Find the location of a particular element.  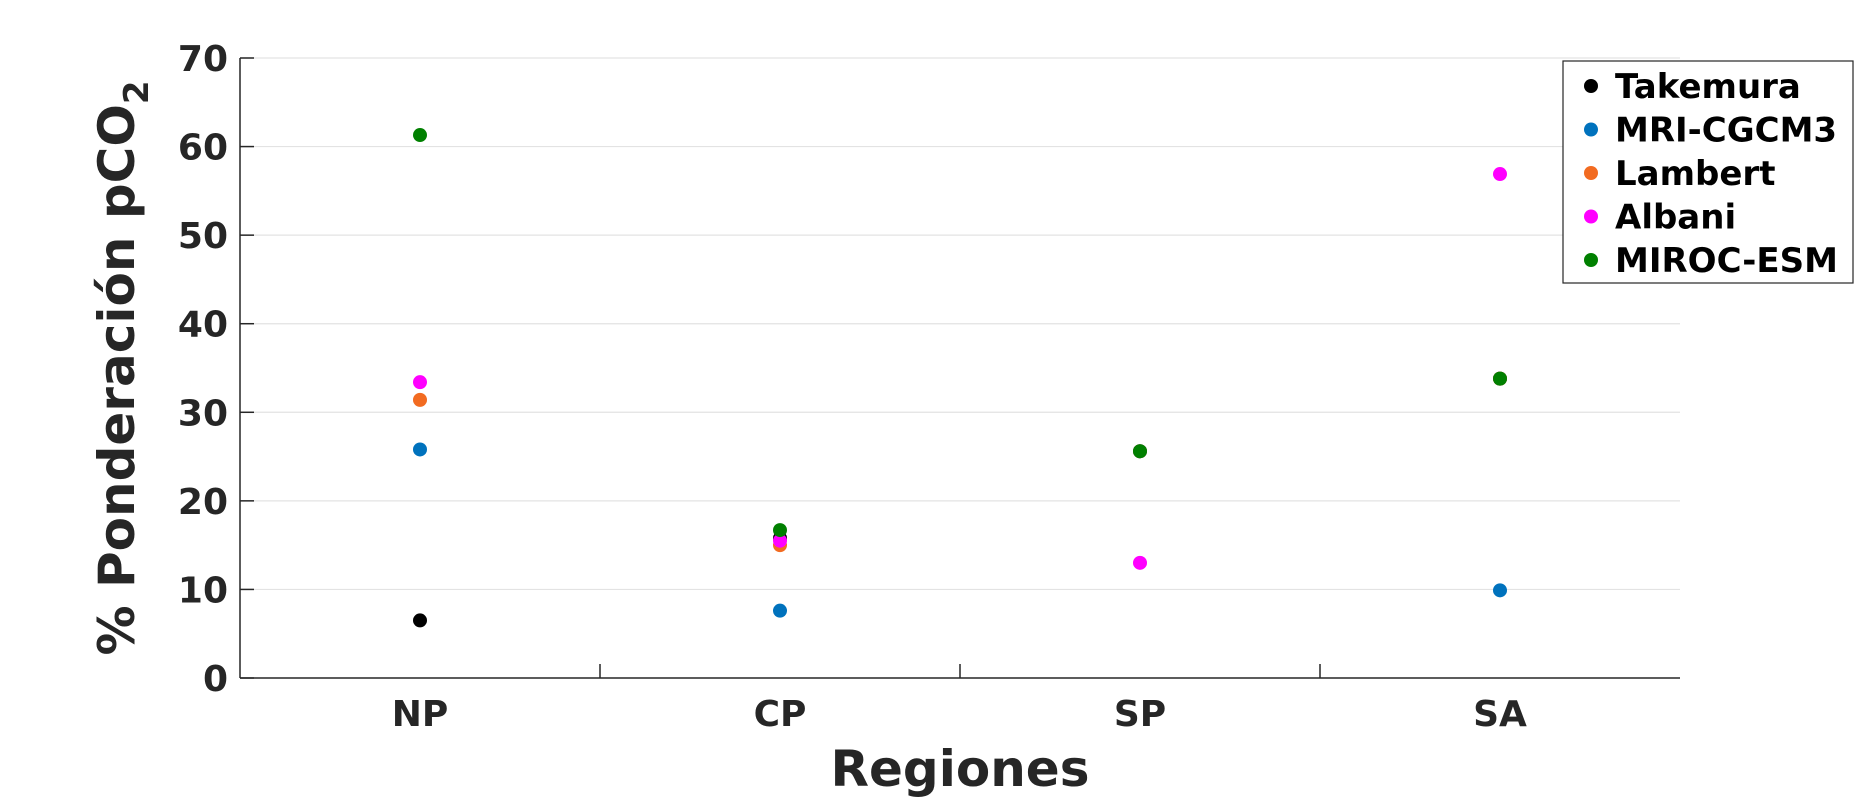

legend-label: MRI-CGCM3 is located at coordinates (1726, 131).